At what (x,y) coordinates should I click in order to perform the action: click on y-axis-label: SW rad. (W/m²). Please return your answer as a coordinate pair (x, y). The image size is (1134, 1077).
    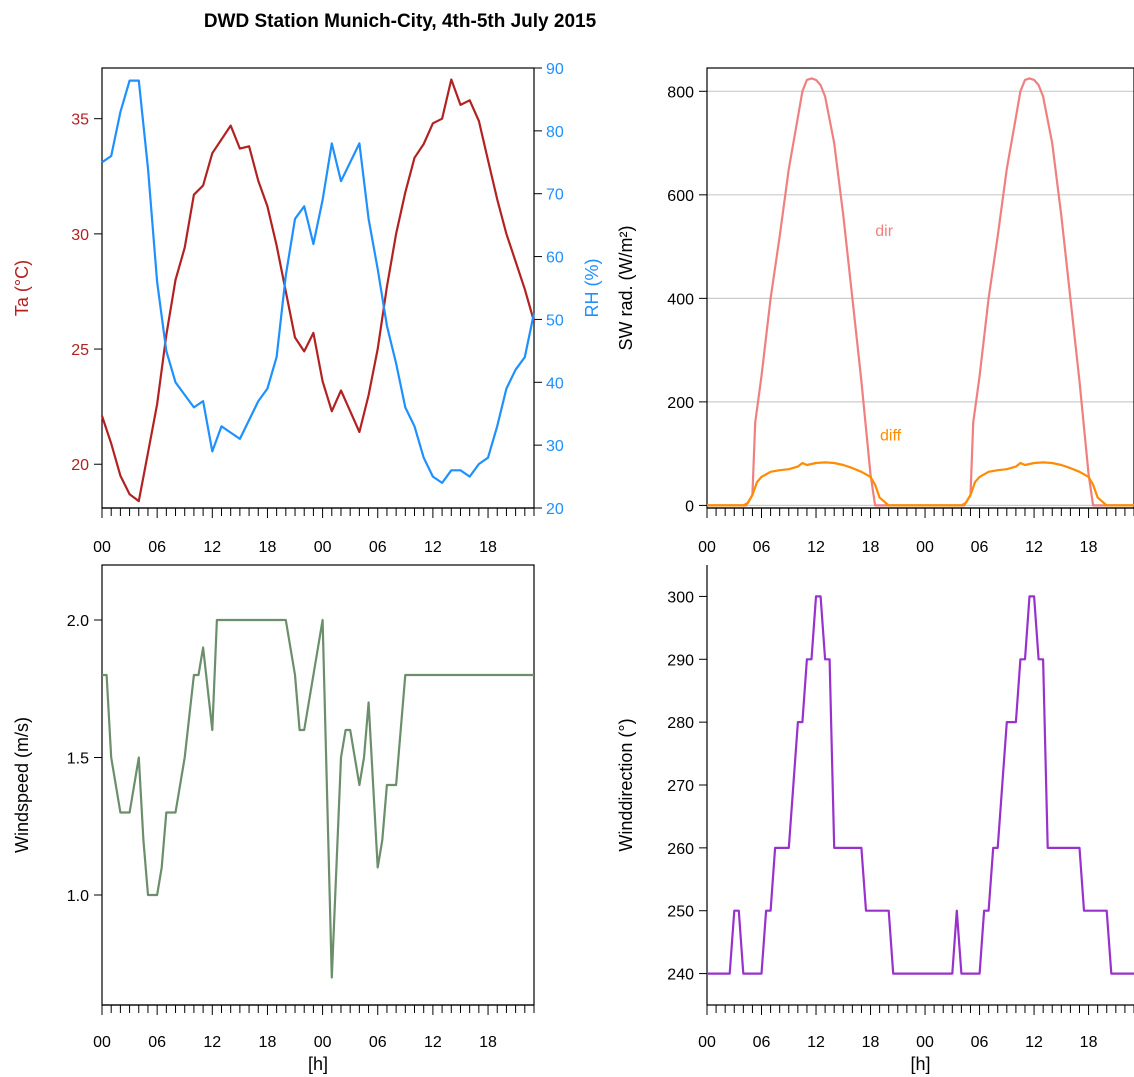
    Looking at the image, I should click on (626, 288).